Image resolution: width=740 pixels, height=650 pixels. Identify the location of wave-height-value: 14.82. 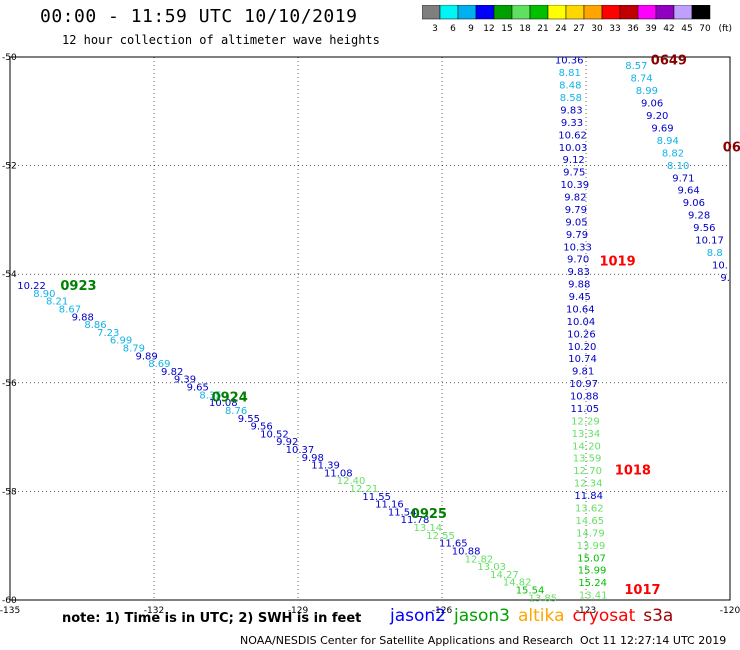
(517, 583).